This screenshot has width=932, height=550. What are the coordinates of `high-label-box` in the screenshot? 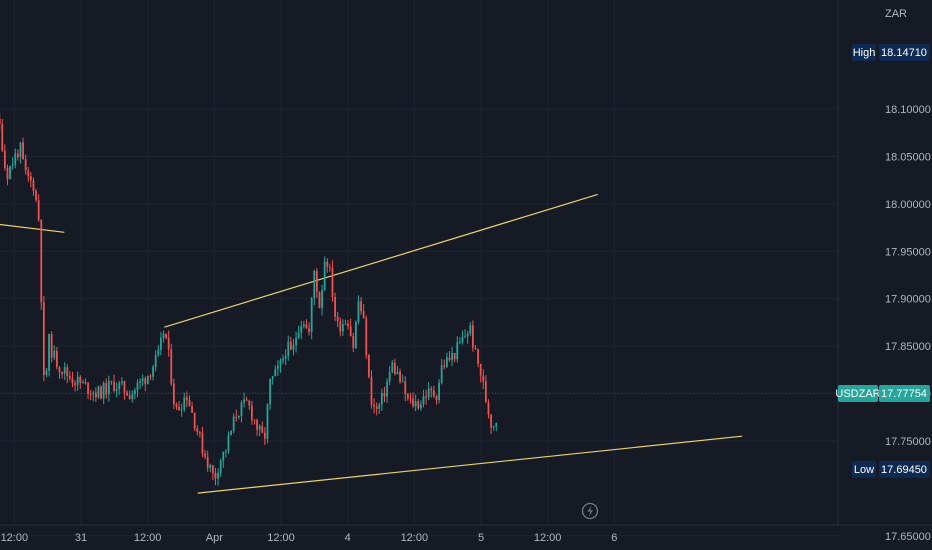 It's located at (864, 52).